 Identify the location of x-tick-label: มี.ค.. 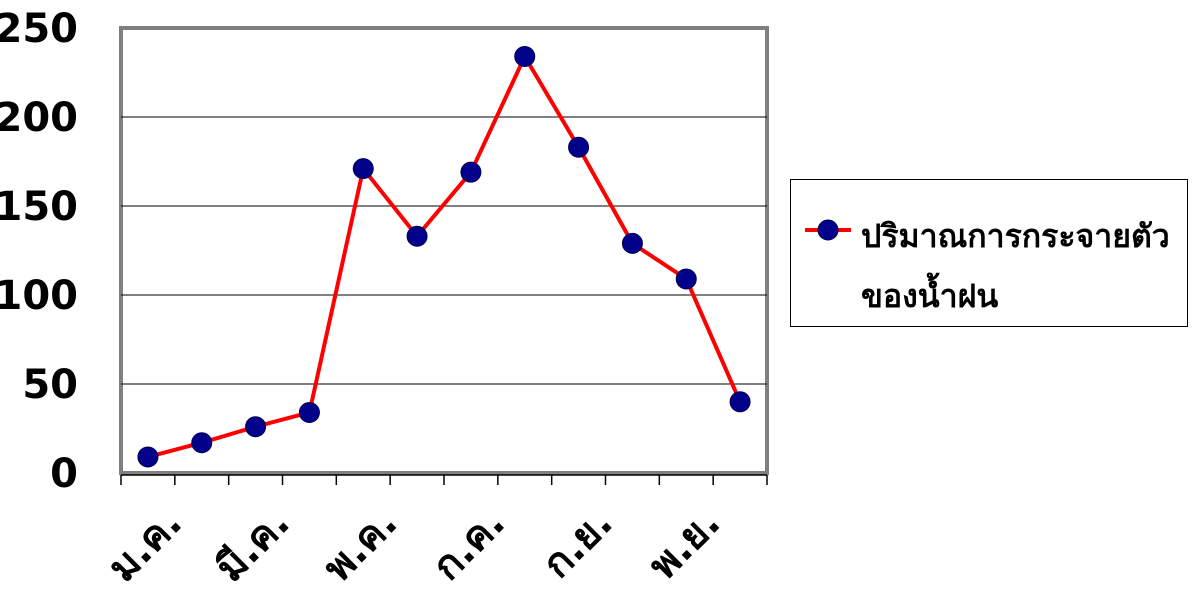
(253, 545).